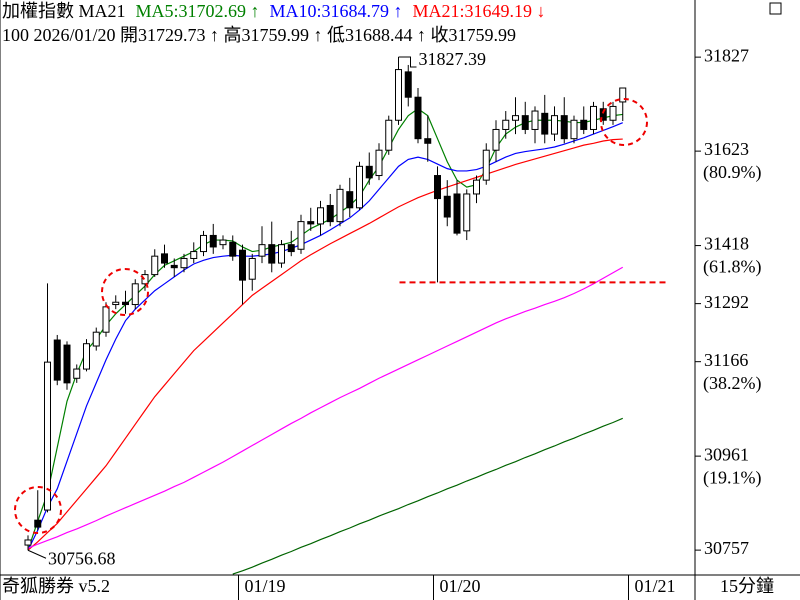  Describe the element at coordinates (453, 59) in the screenshot. I see `high-label: 31827.39` at that location.